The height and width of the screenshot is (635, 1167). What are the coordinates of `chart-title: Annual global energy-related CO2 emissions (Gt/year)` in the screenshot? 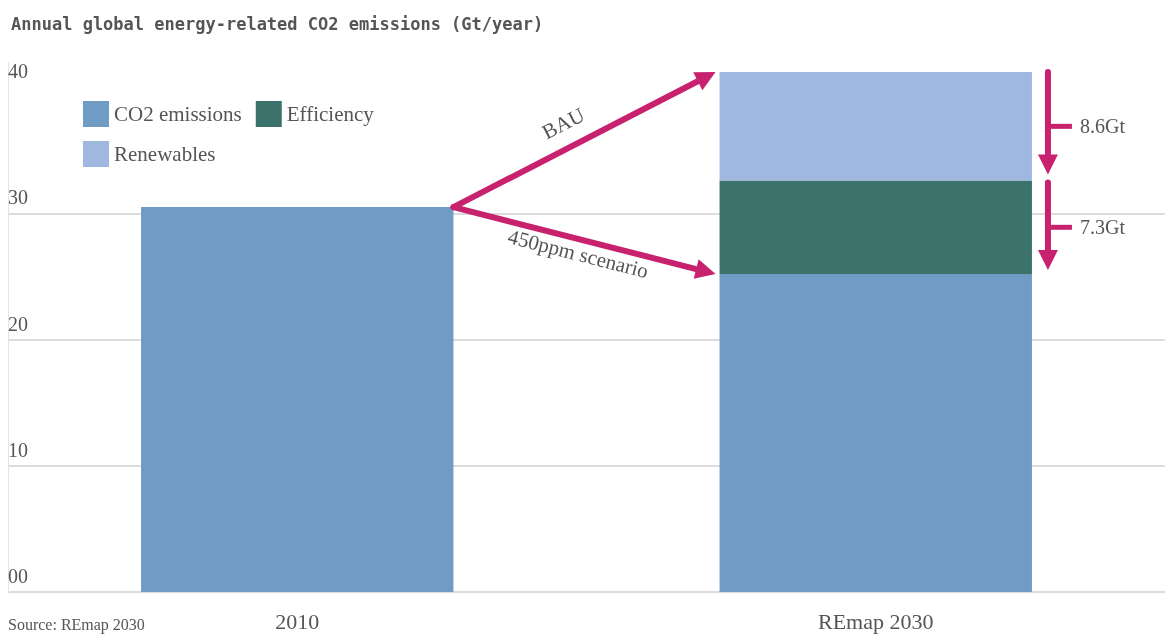 It's located at (277, 23).